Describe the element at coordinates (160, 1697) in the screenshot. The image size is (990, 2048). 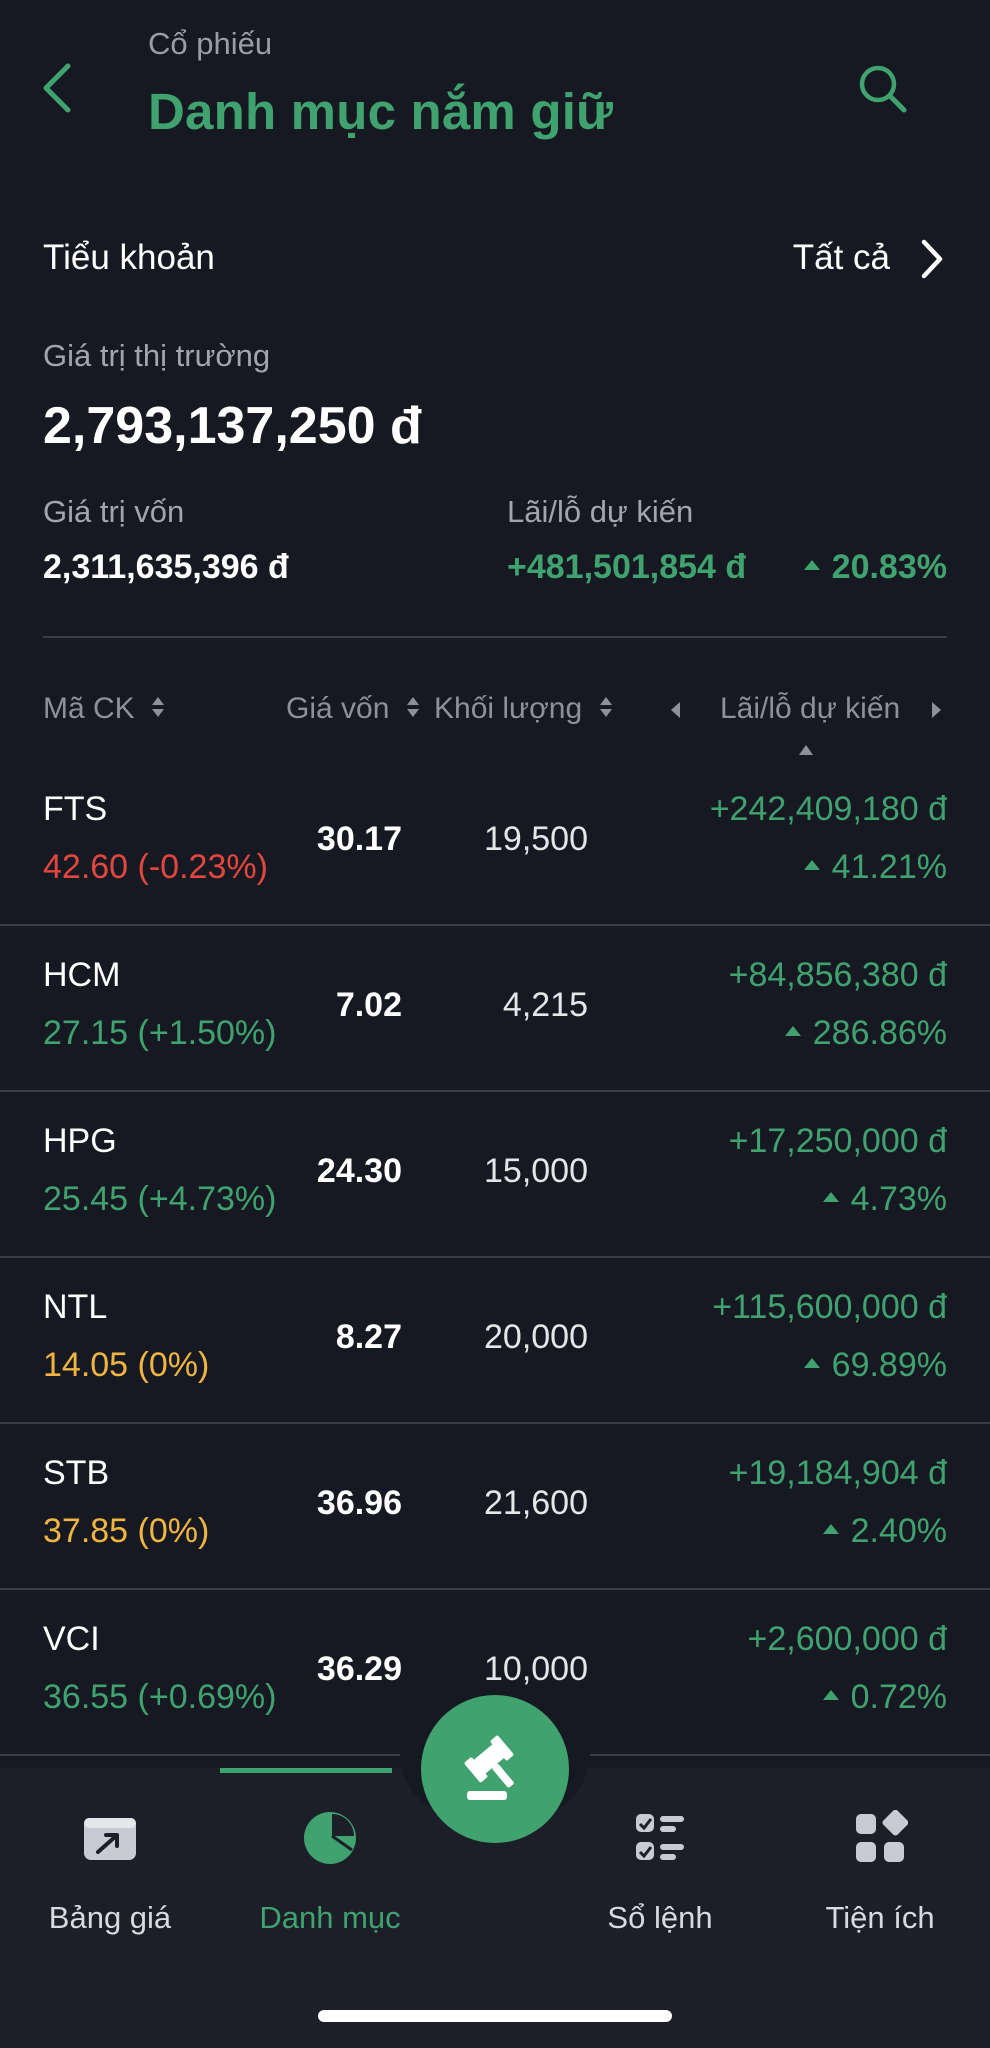
I see `holding-market-price: 36.55 (+0.69%)` at that location.